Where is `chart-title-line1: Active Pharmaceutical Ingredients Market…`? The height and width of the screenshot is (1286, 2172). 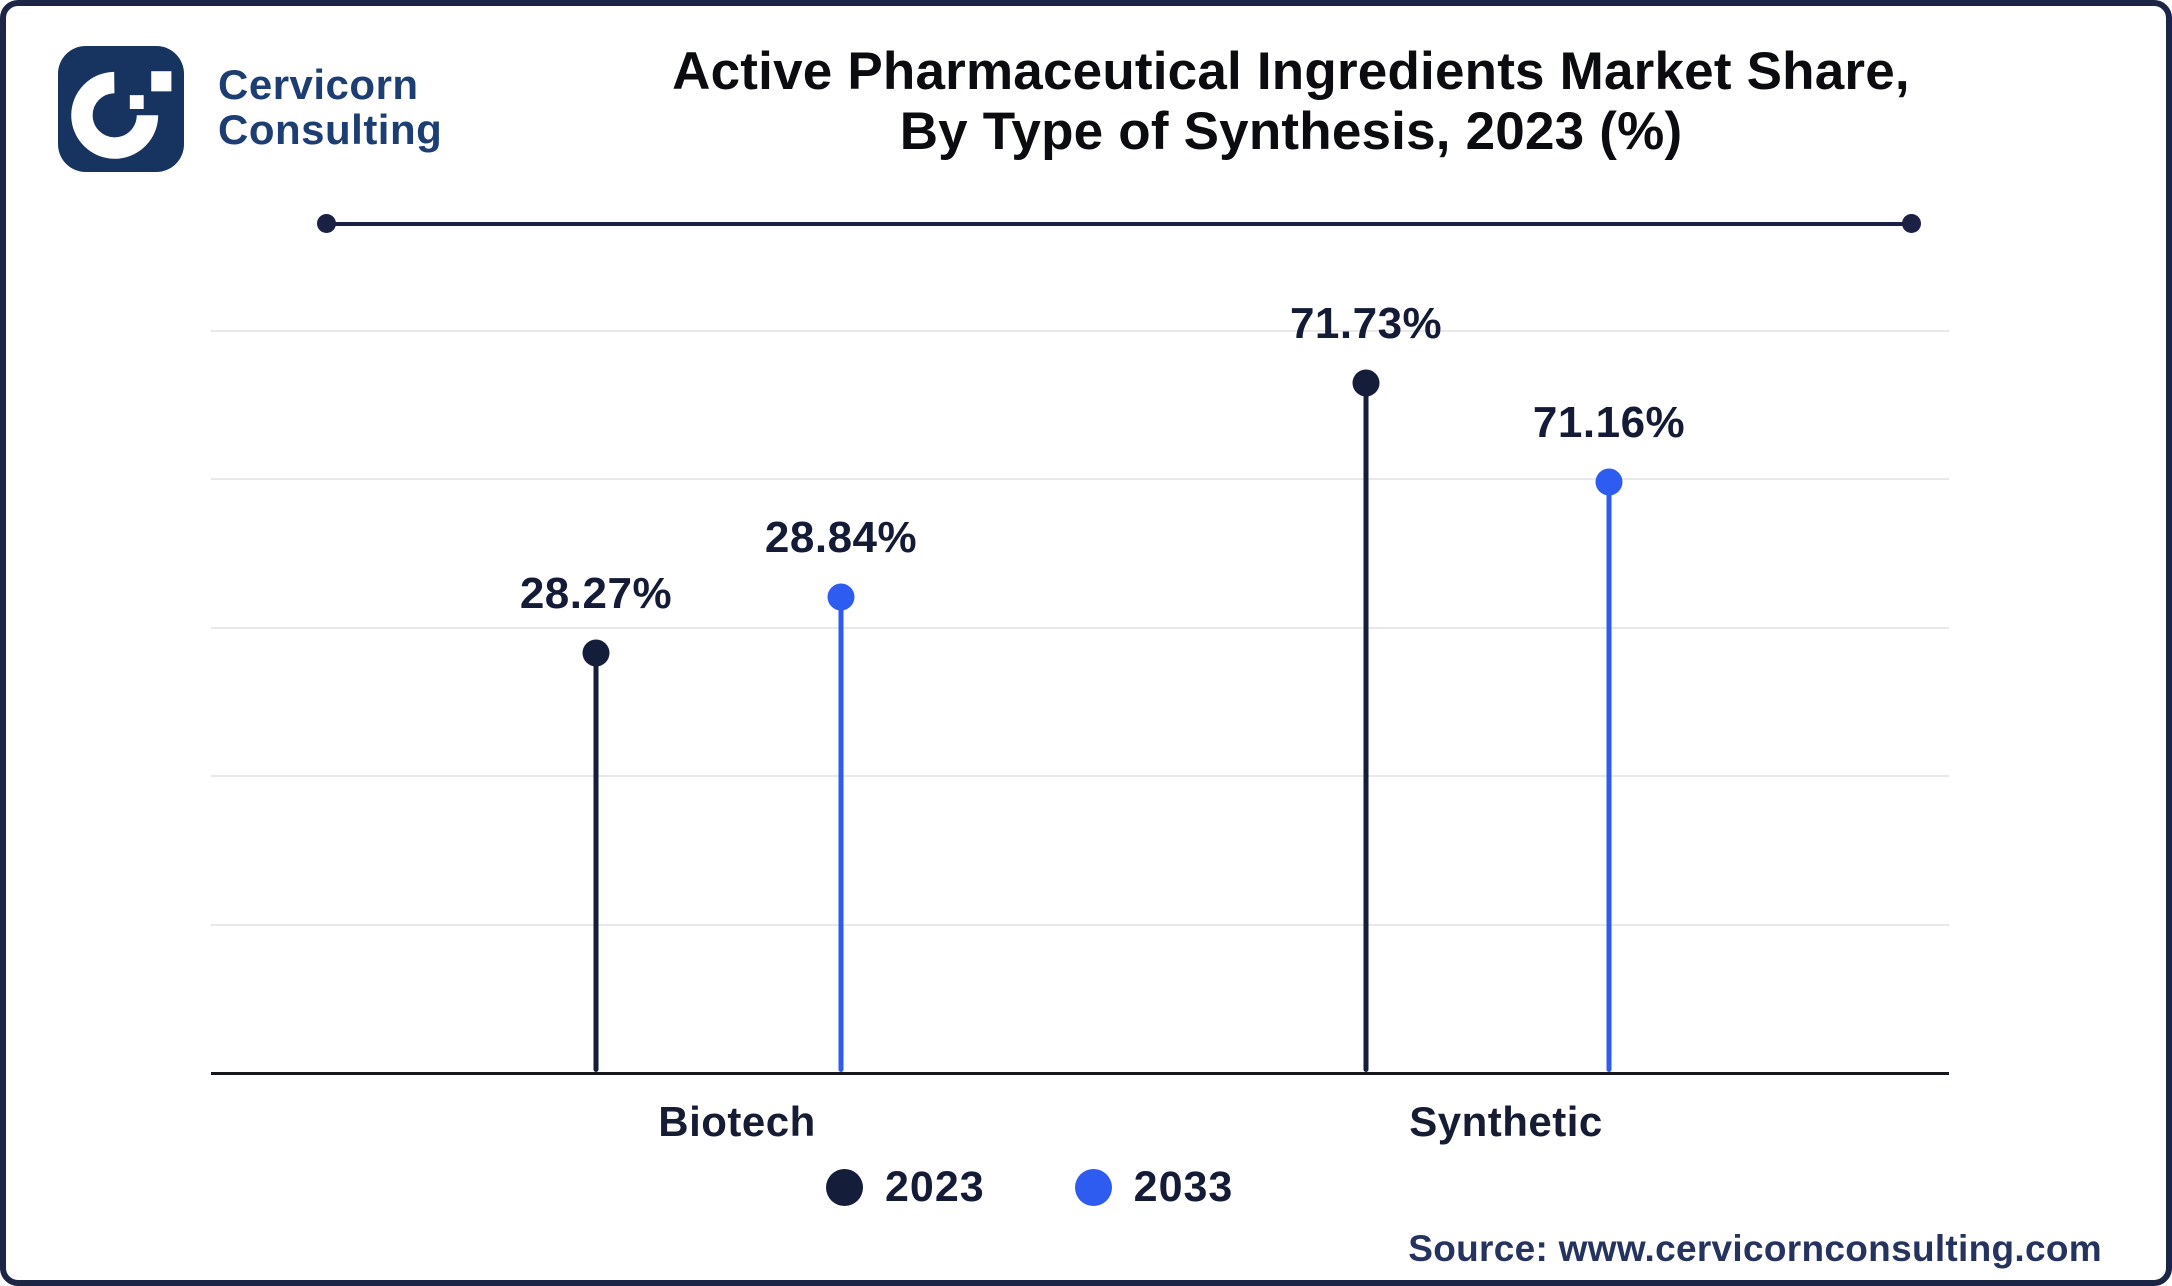
chart-title-line1: Active Pharmaceutical Ingredients Market… is located at coordinates (1291, 71).